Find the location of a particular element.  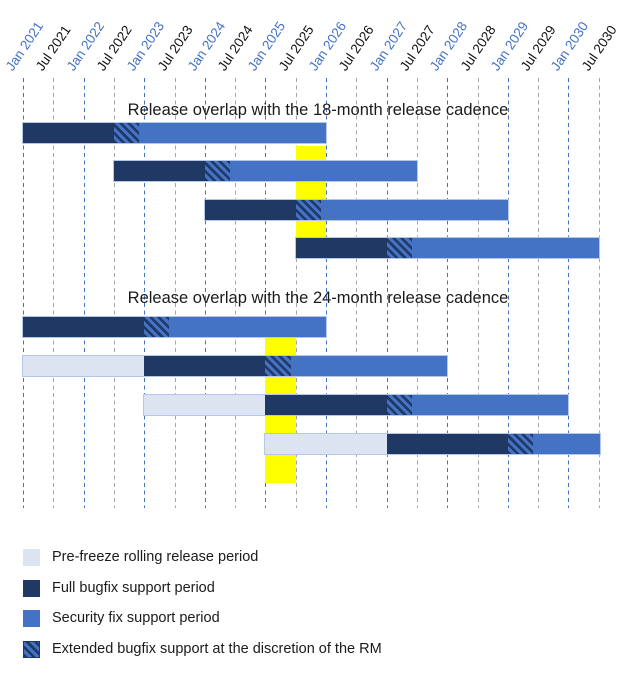

pre-freeze-swatch-icon is located at coordinates (31, 557).